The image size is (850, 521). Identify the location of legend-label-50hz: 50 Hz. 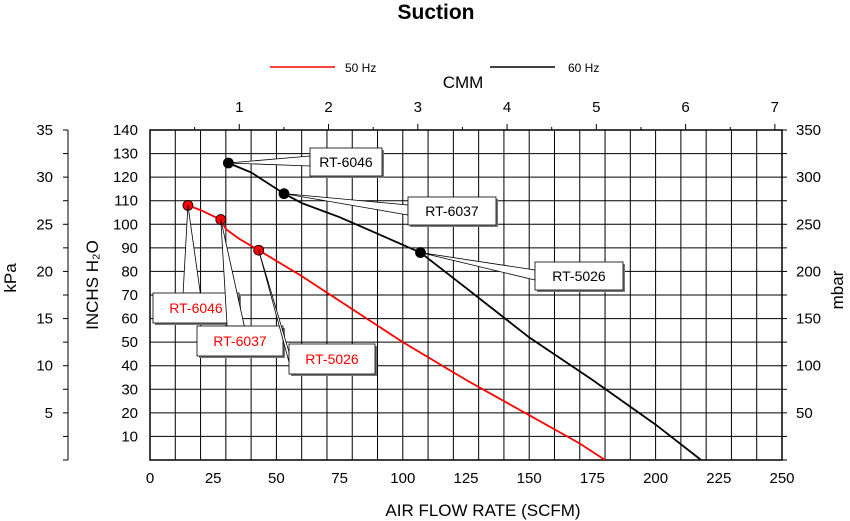
(360, 68).